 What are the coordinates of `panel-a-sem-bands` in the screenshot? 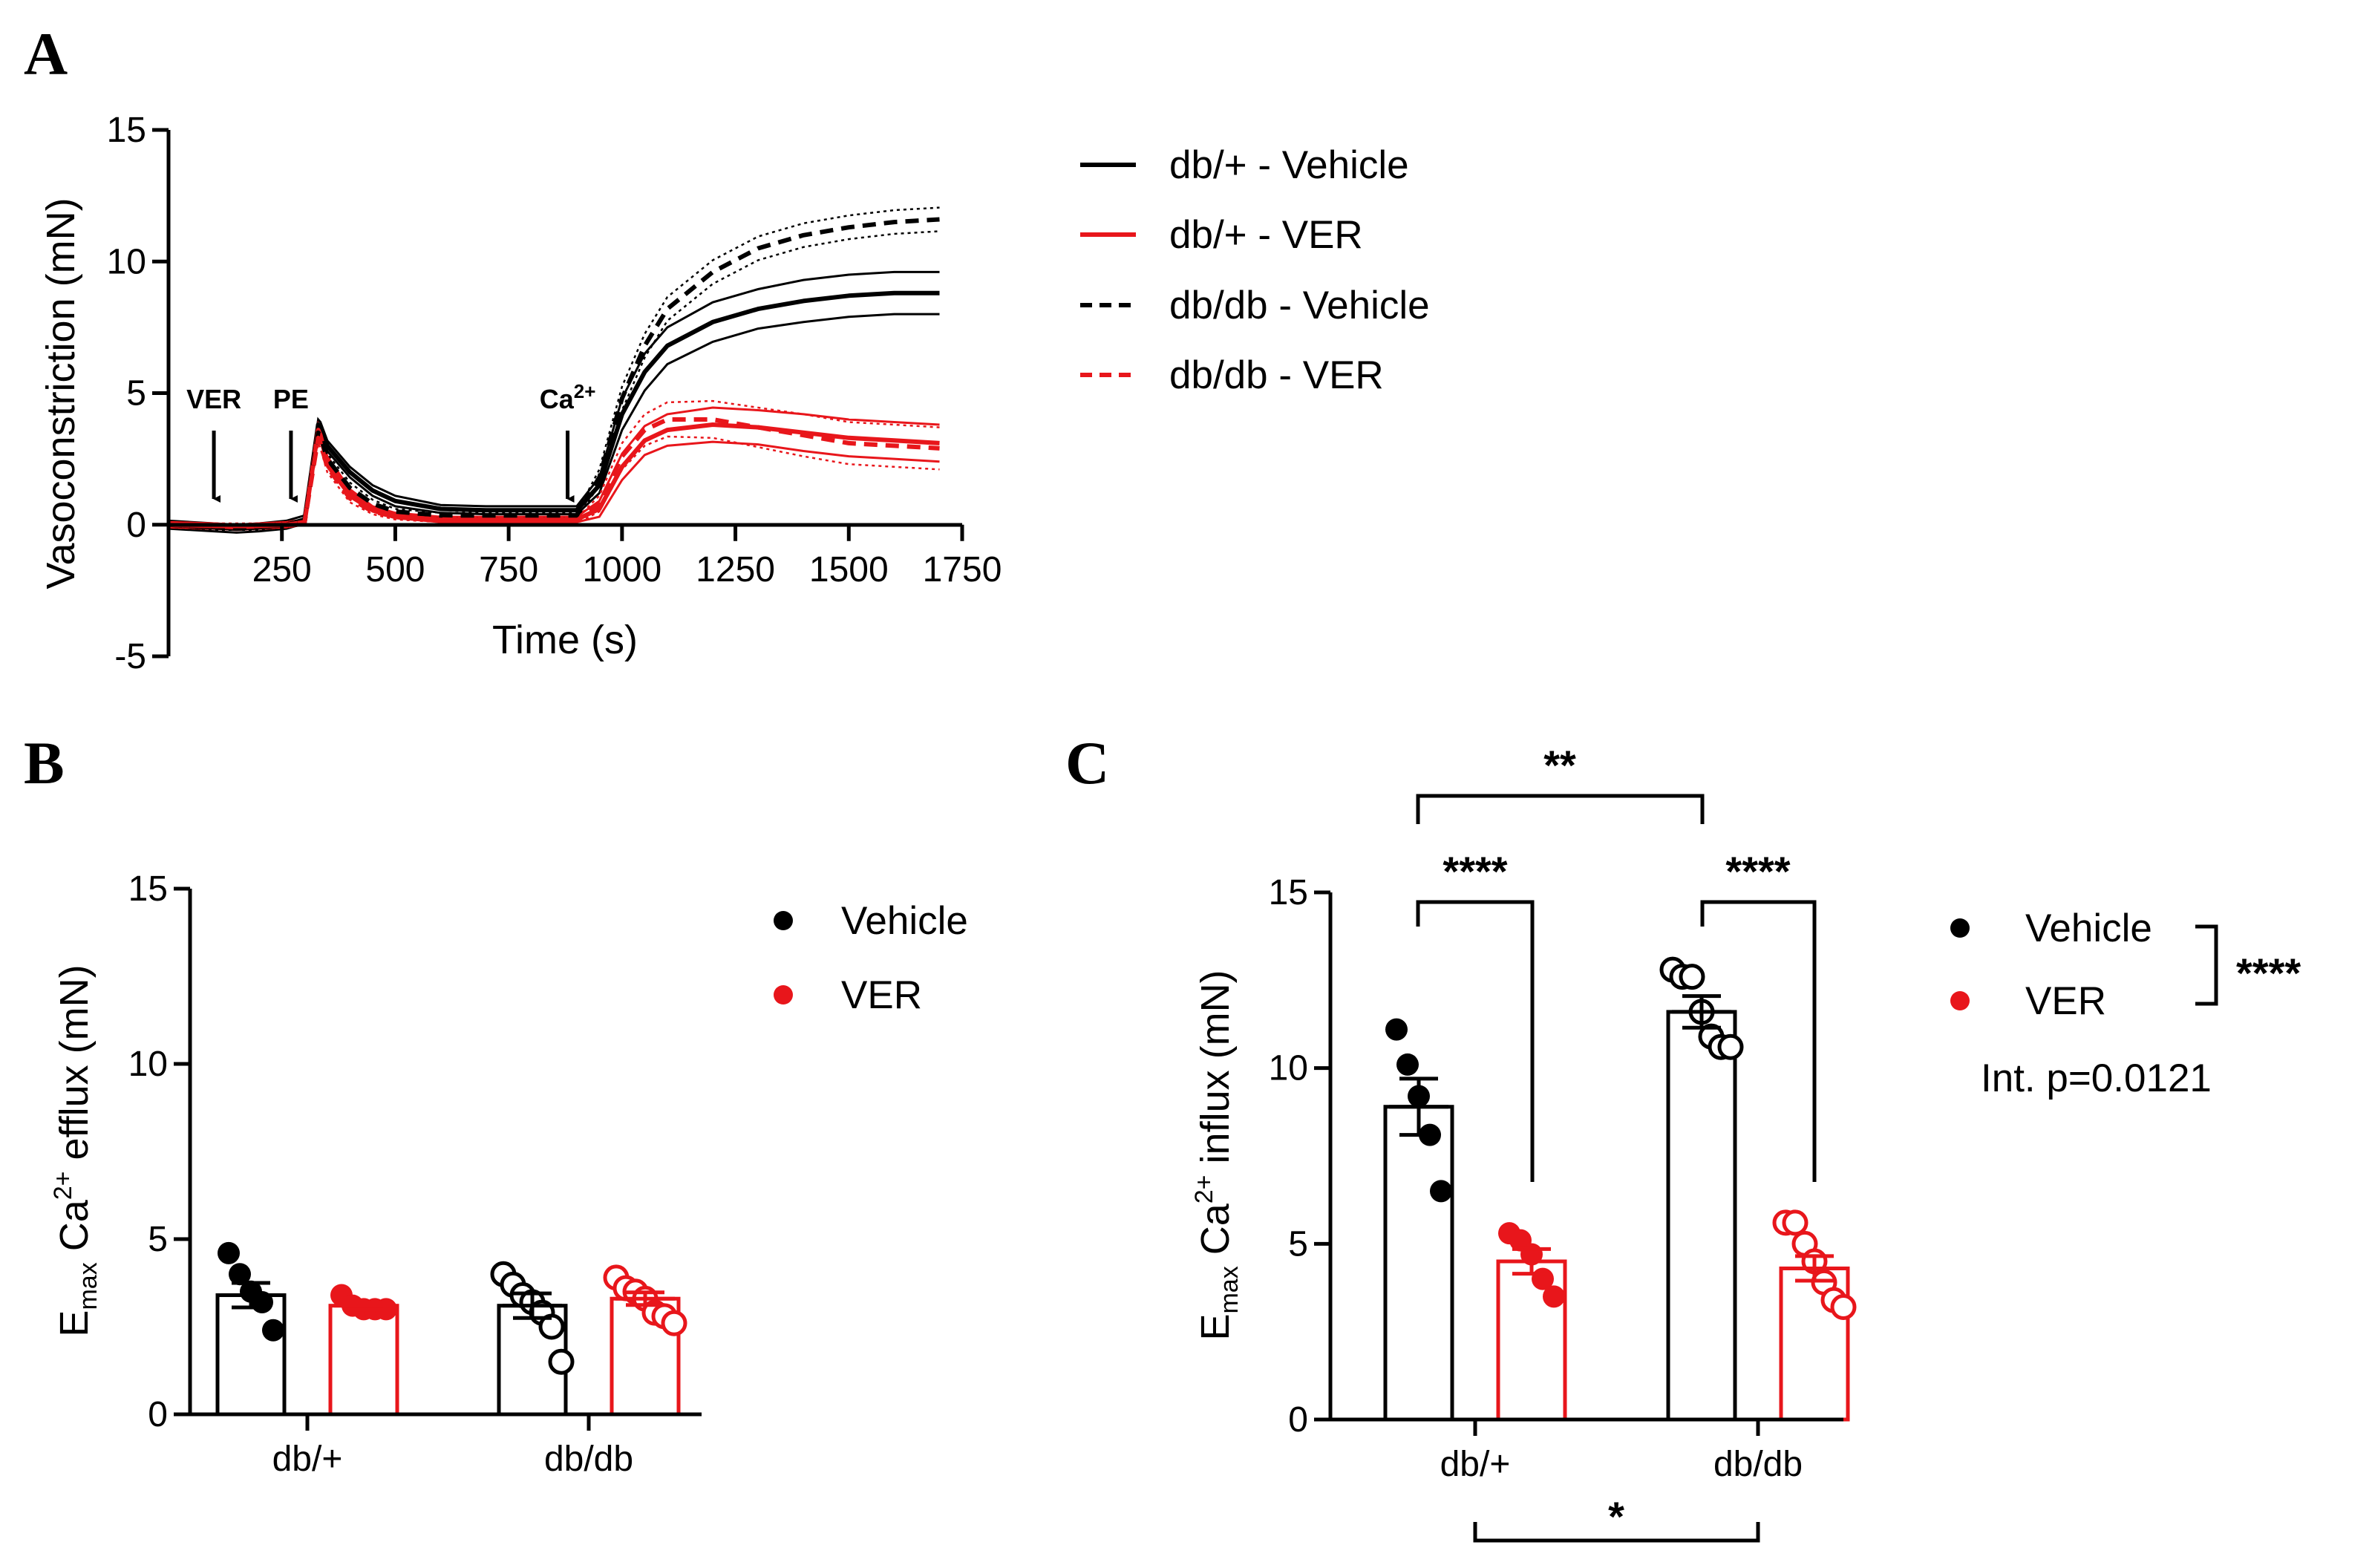 It's located at (554, 370).